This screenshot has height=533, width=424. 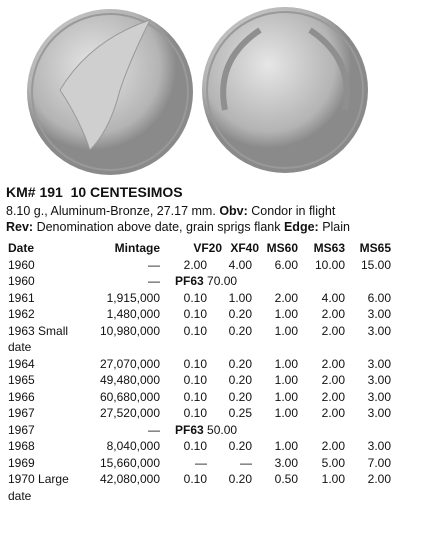 I want to click on column-header: MS63, so click(x=329, y=248).